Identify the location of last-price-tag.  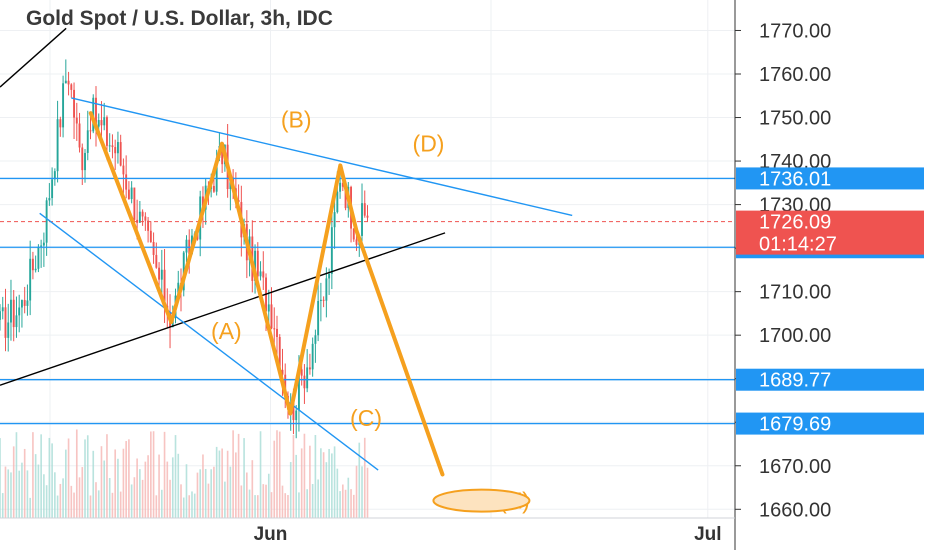
(830, 232).